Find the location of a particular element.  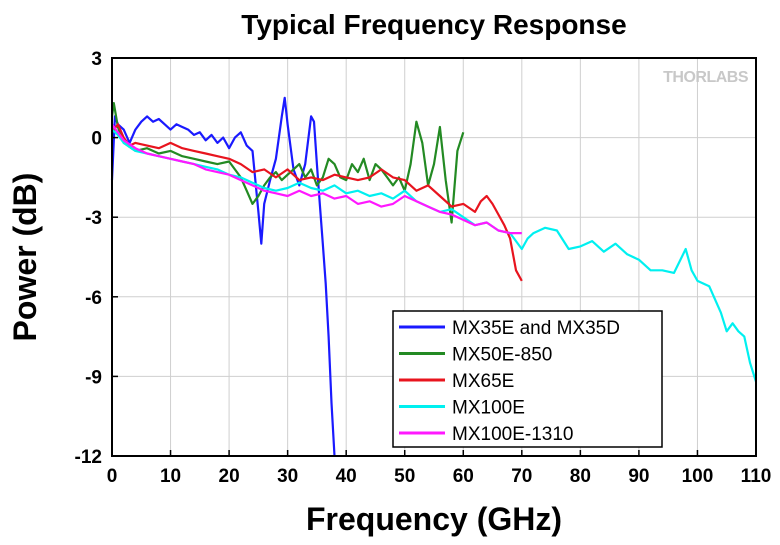

x-tick-label: 110 is located at coordinates (756, 476).